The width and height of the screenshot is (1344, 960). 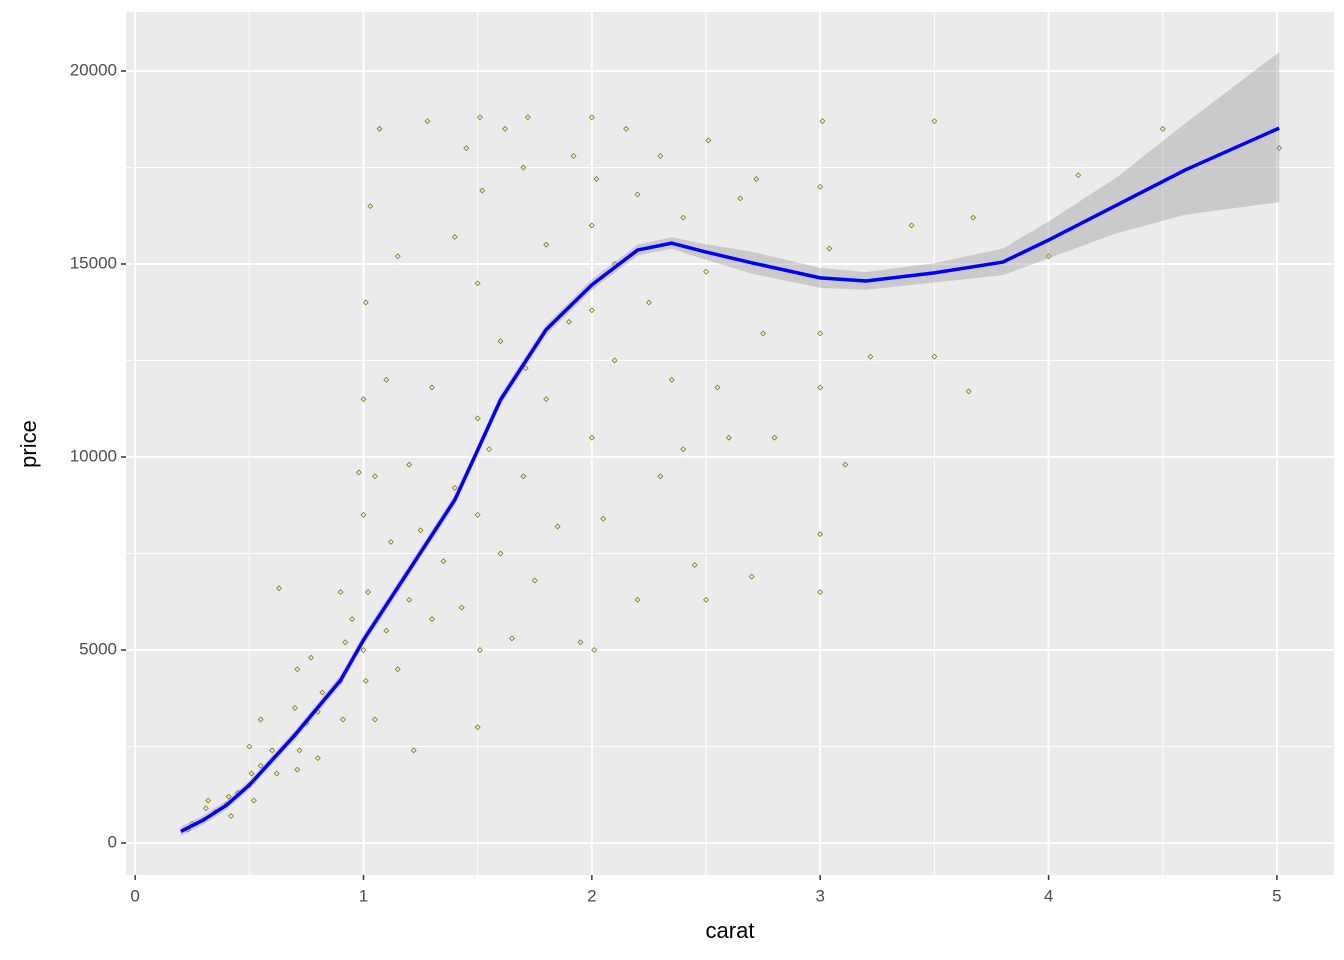 I want to click on x-tick-label: 3, so click(x=819, y=895).